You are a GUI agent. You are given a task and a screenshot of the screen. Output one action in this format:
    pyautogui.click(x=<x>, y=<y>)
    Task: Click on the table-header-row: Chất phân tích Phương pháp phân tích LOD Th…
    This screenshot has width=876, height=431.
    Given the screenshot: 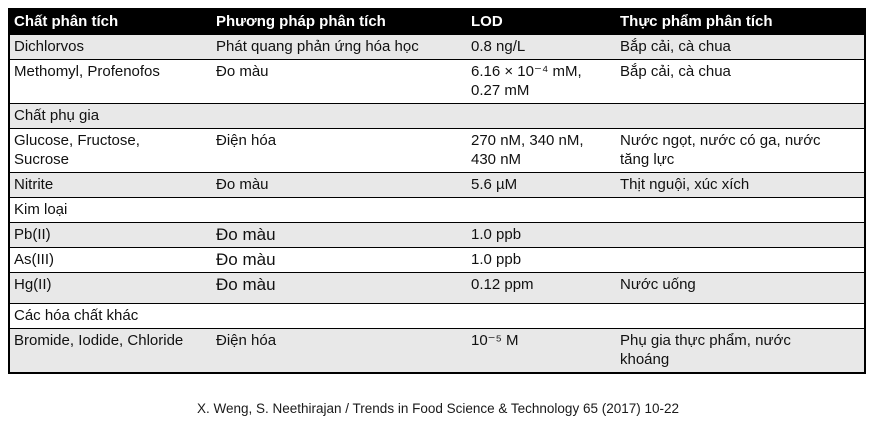 What is the action you would take?
    pyautogui.click(x=437, y=22)
    